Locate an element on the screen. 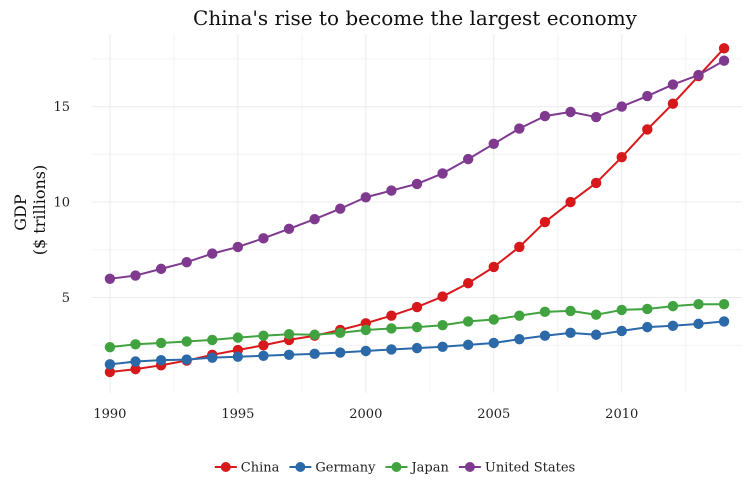 The height and width of the screenshot is (500, 750). y-axis-label-line-2: ($ trillions) is located at coordinates (39, 210).